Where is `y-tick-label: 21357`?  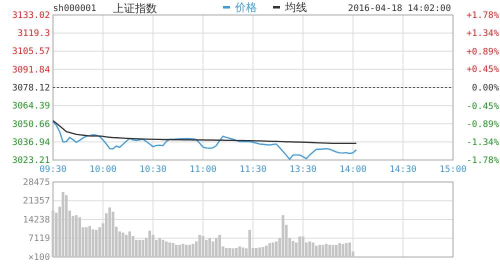 y-tick-label: 21357 is located at coordinates (36, 201).